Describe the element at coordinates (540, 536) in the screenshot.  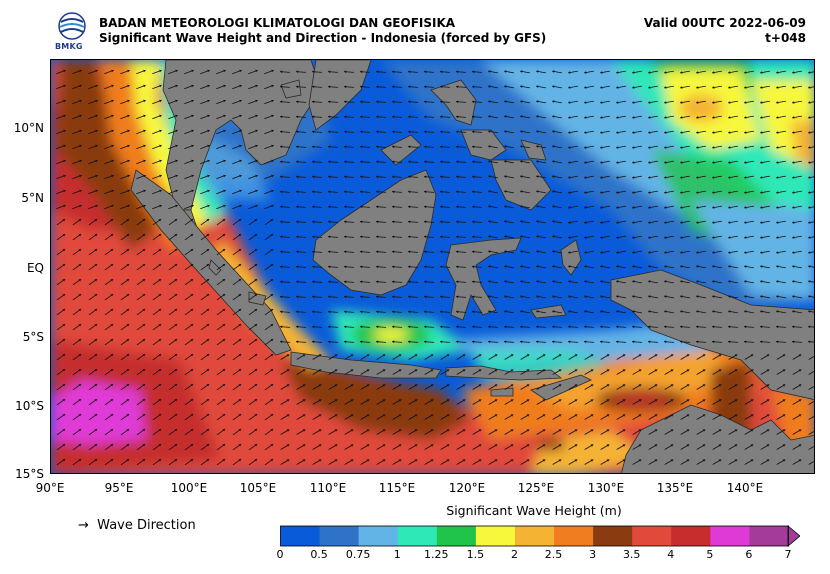
I see `colorbar` at that location.